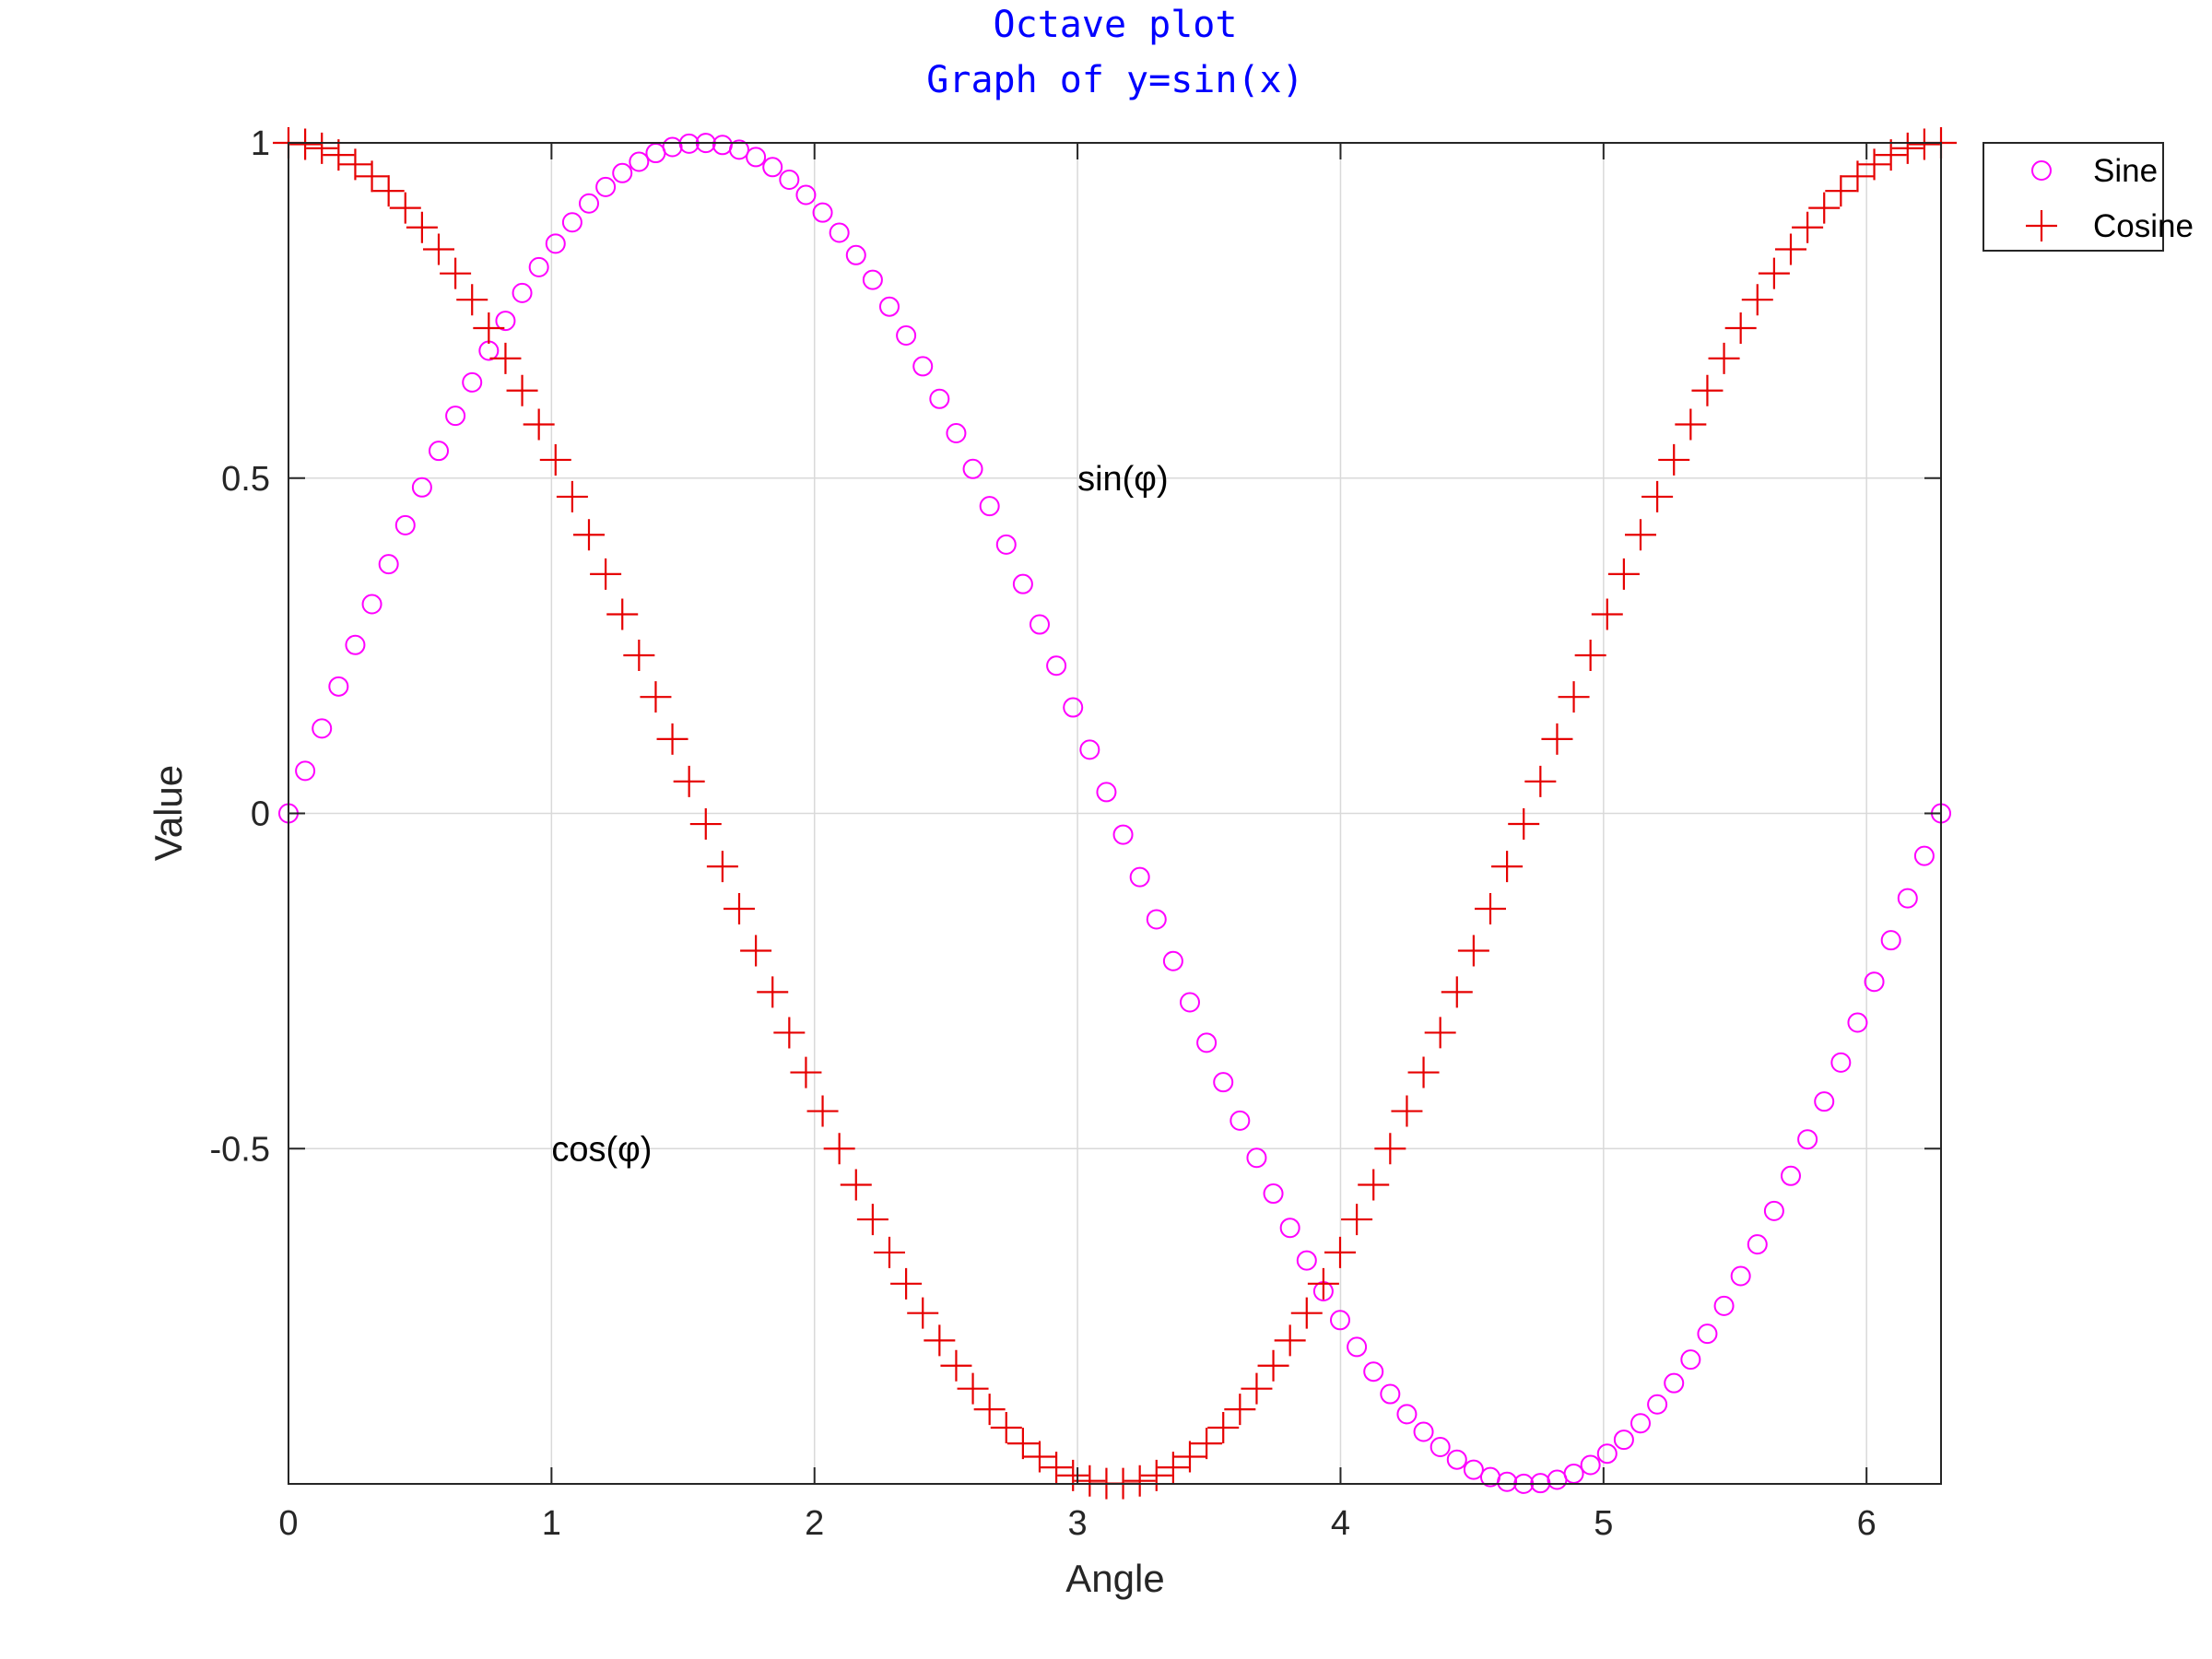 This screenshot has width=2212, height=1659. I want to click on x-tick-label: 1, so click(551, 1523).